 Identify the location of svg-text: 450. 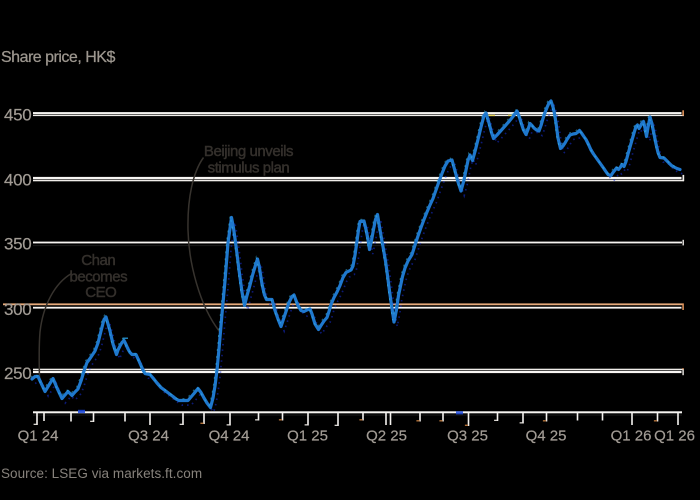
(17, 114).